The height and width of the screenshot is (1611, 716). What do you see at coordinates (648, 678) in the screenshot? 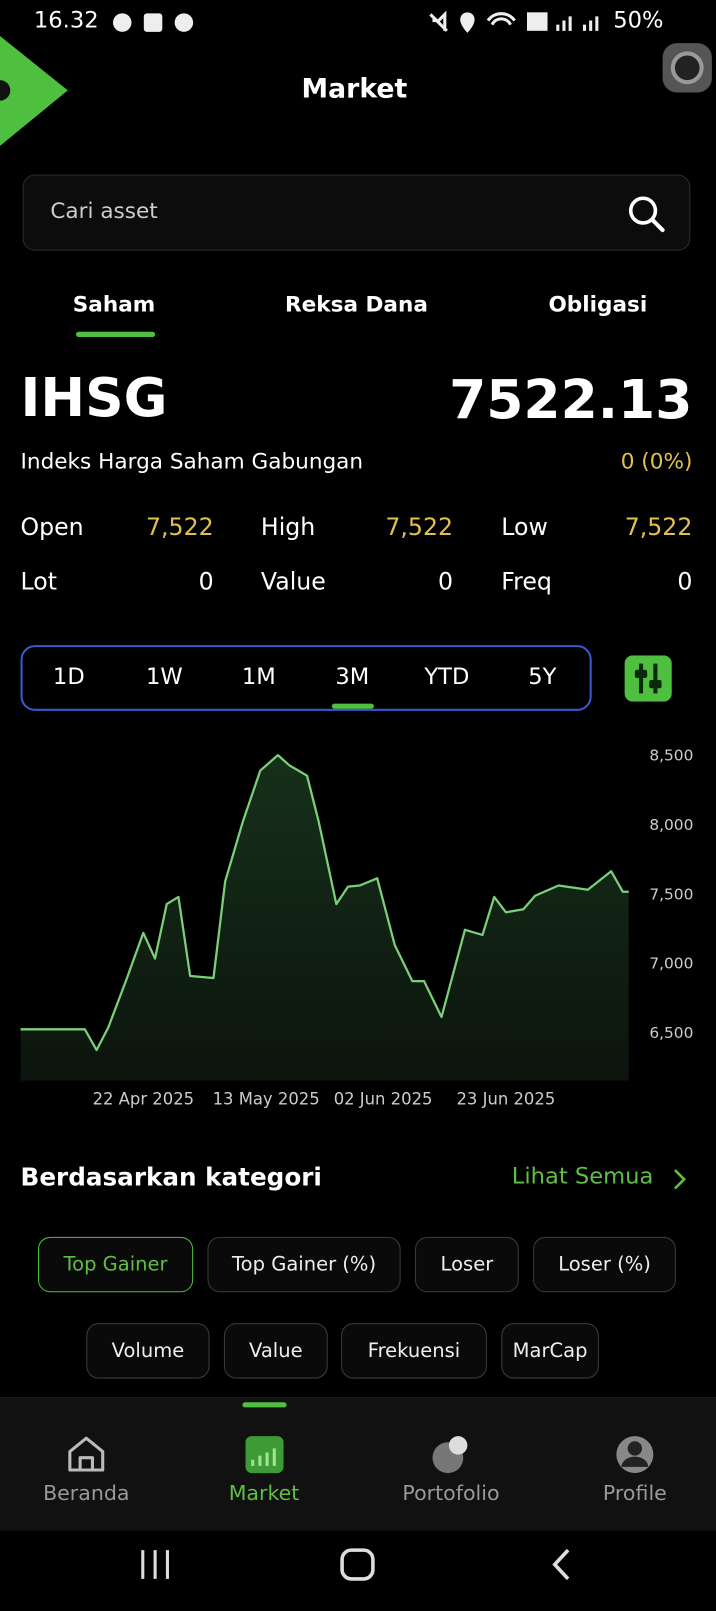
I see `chart-settings-button` at bounding box center [648, 678].